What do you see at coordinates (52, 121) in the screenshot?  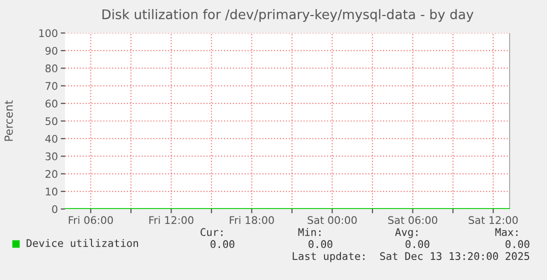 I see `y-tick-label: 50` at bounding box center [52, 121].